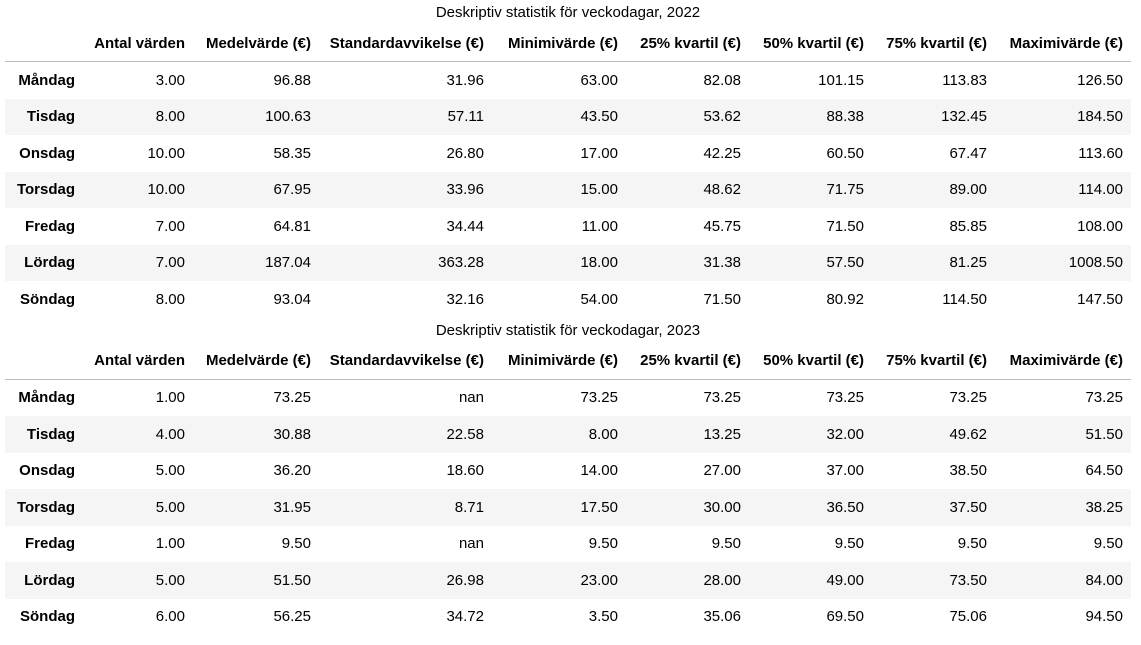 This screenshot has width=1141, height=645. Describe the element at coordinates (810, 43) in the screenshot. I see `column-header: 50% kvartil (€)` at that location.